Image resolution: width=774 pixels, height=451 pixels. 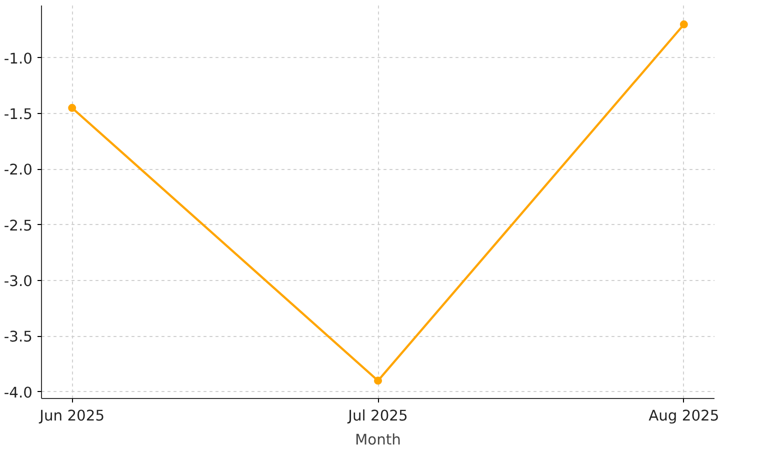 I want to click on x-tick-label: Jun 2025, so click(x=71, y=416).